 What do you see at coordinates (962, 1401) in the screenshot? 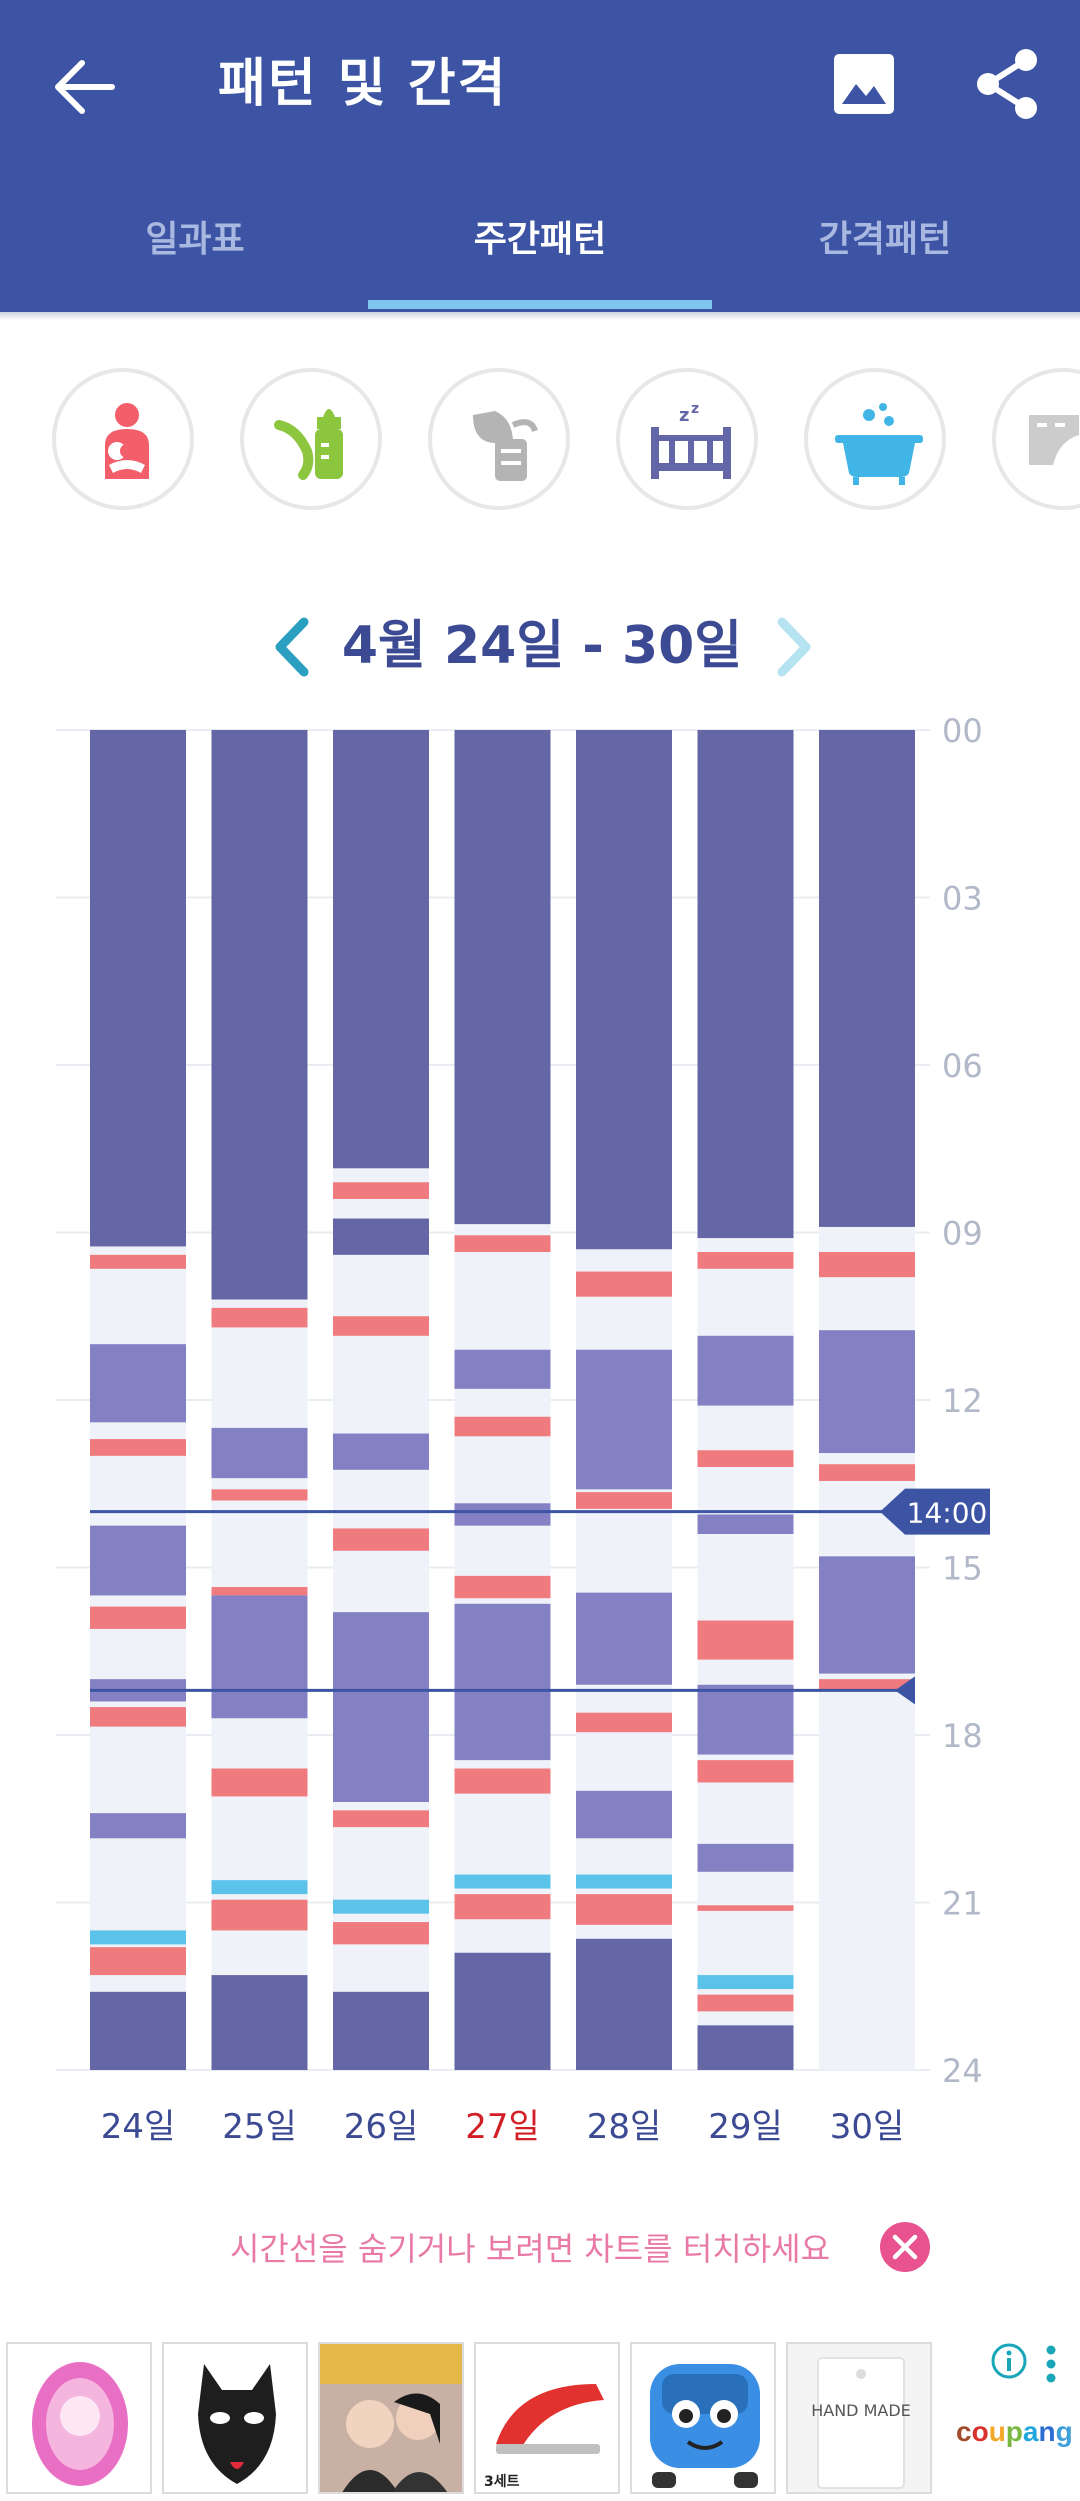
I see `y-tick-label: 12` at bounding box center [962, 1401].